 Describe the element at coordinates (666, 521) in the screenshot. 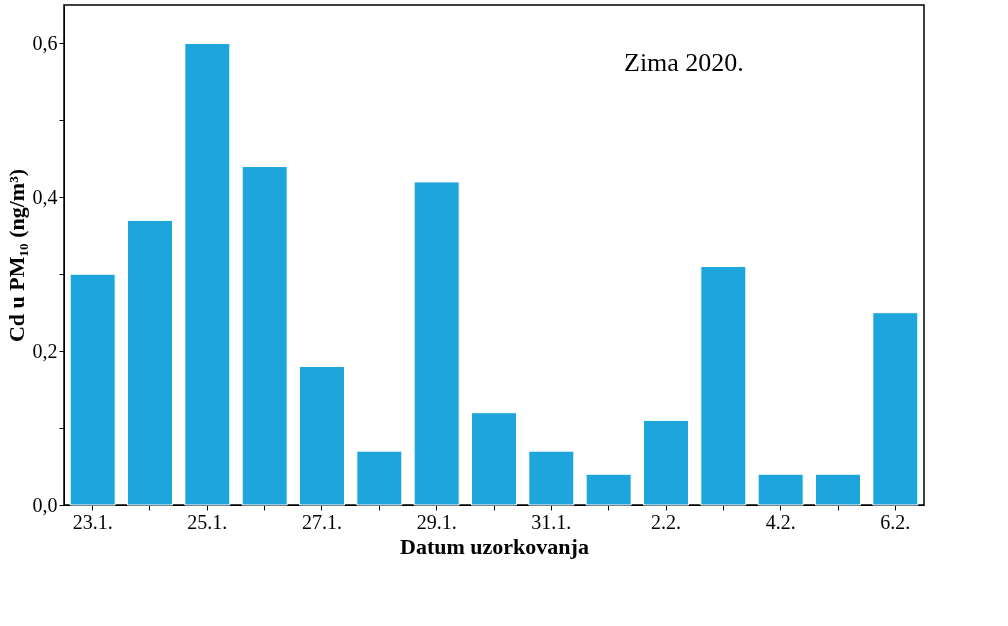

I see `x-tick-label: 2.2.` at that location.